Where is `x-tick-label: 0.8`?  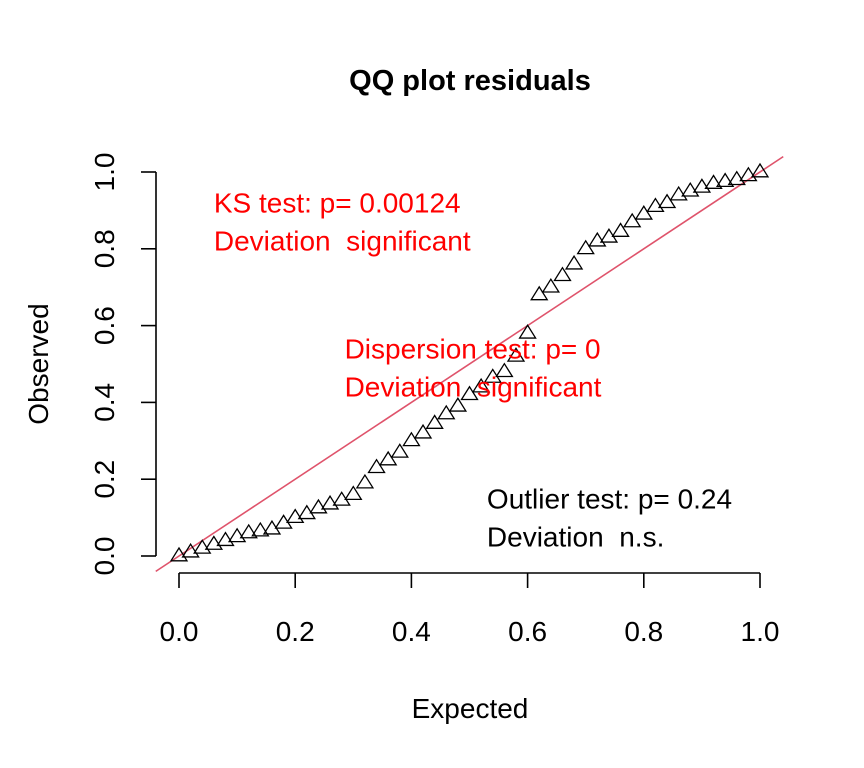
x-tick-label: 0.8 is located at coordinates (643, 631).